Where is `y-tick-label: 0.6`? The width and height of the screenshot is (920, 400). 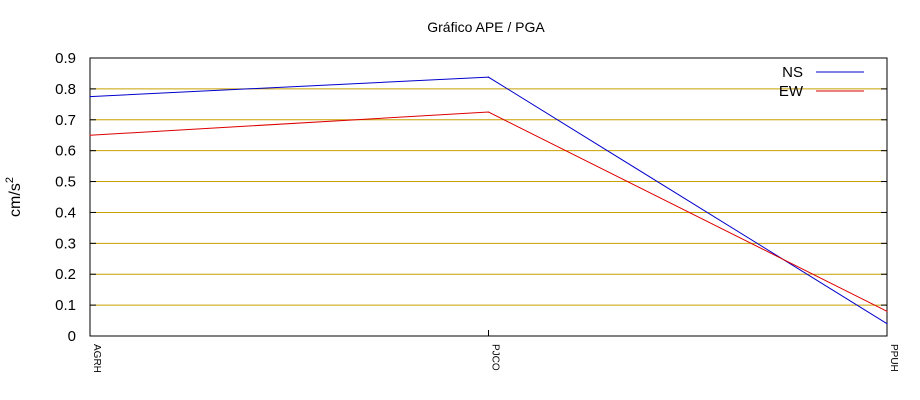 y-tick-label: 0.6 is located at coordinates (65, 151).